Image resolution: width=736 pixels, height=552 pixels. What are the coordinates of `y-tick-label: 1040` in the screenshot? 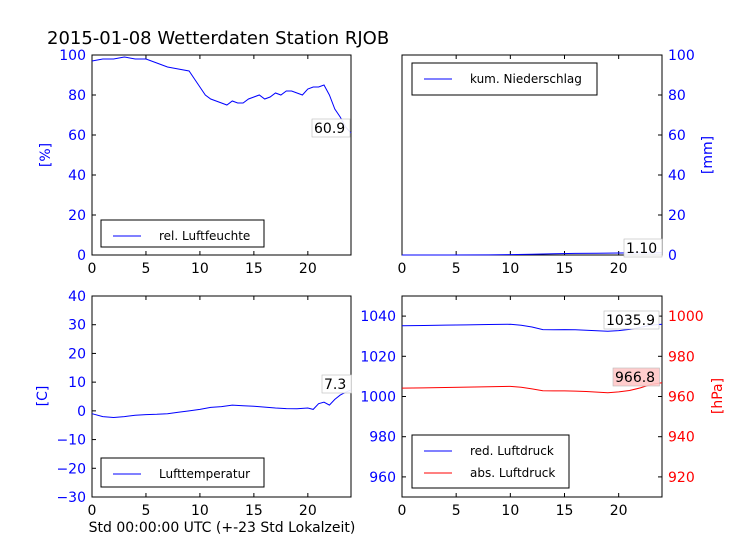 It's located at (378, 317).